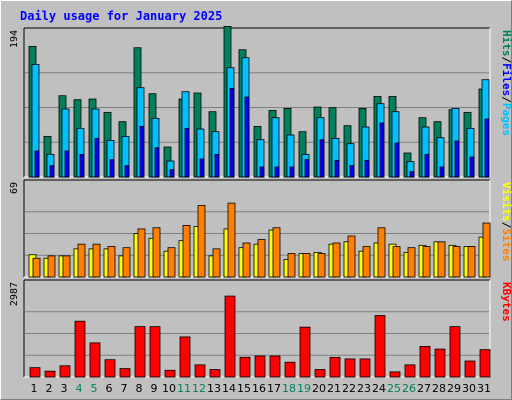  I want to click on day-label-29: 29, so click(454, 388).